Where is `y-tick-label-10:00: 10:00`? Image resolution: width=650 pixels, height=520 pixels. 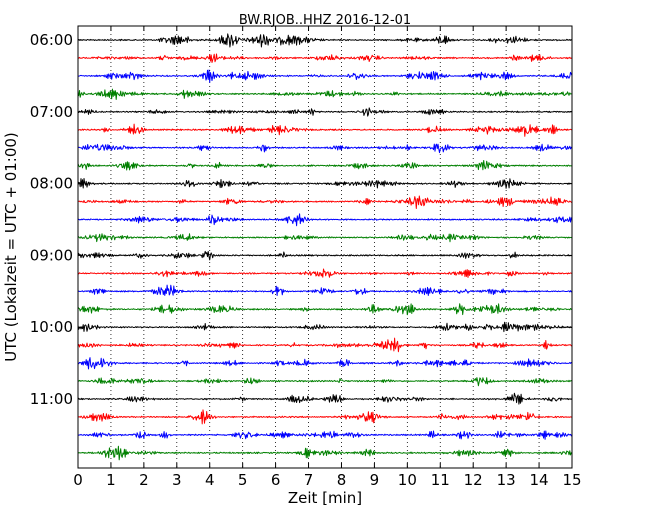
y-tick-label-10:00: 10:00 is located at coordinates (51, 327).